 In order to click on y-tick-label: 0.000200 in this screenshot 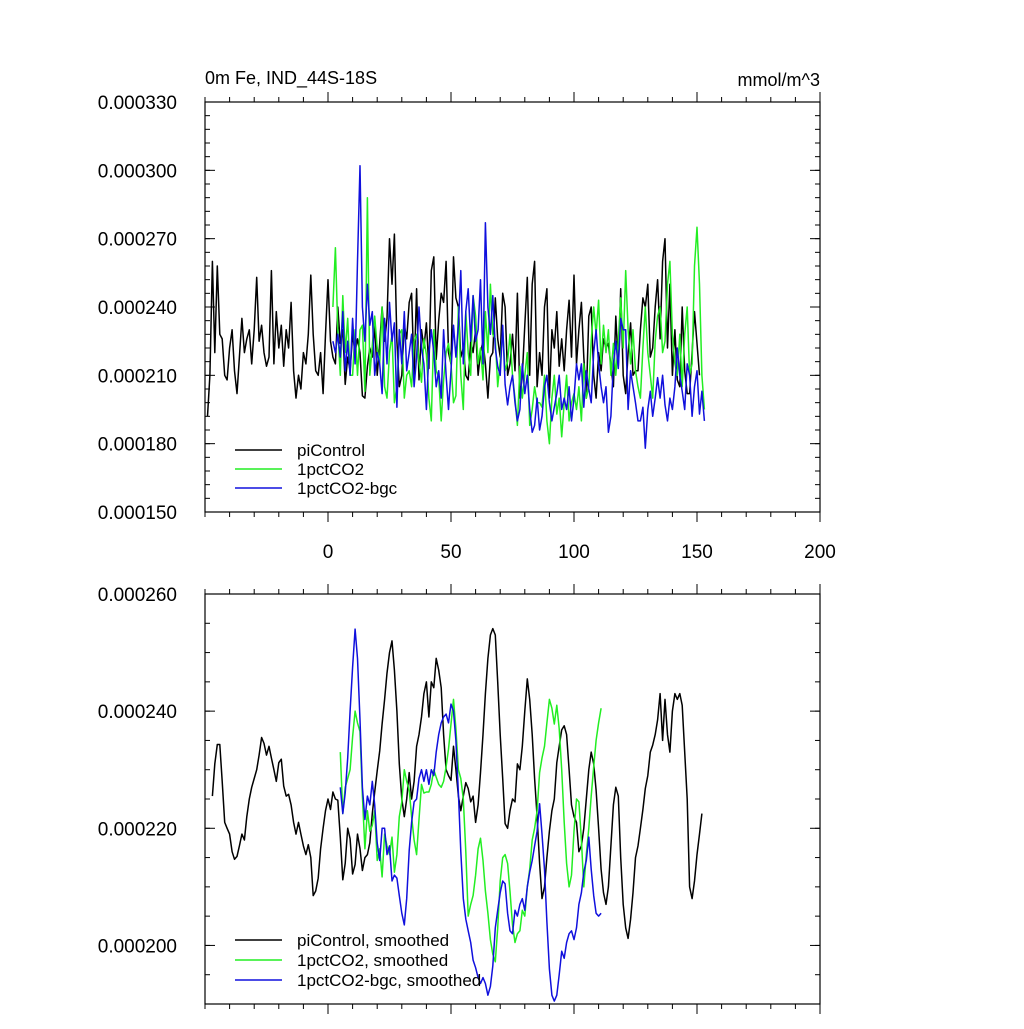, I will do `click(137, 946)`.